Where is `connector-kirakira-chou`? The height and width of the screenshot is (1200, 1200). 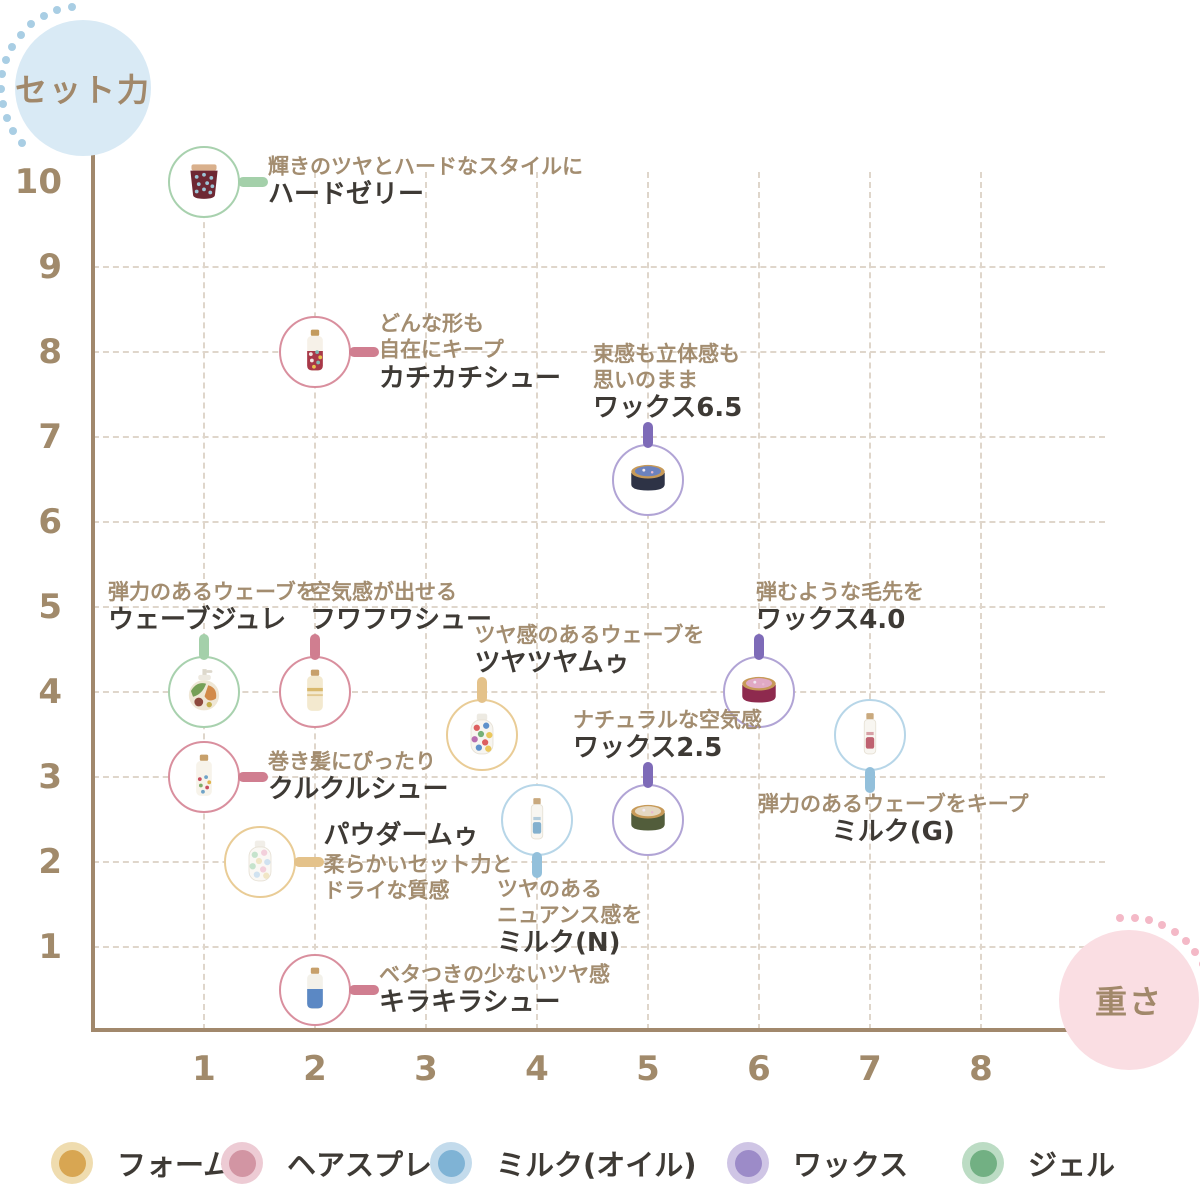
connector-kirakira-chou is located at coordinates (364, 989).